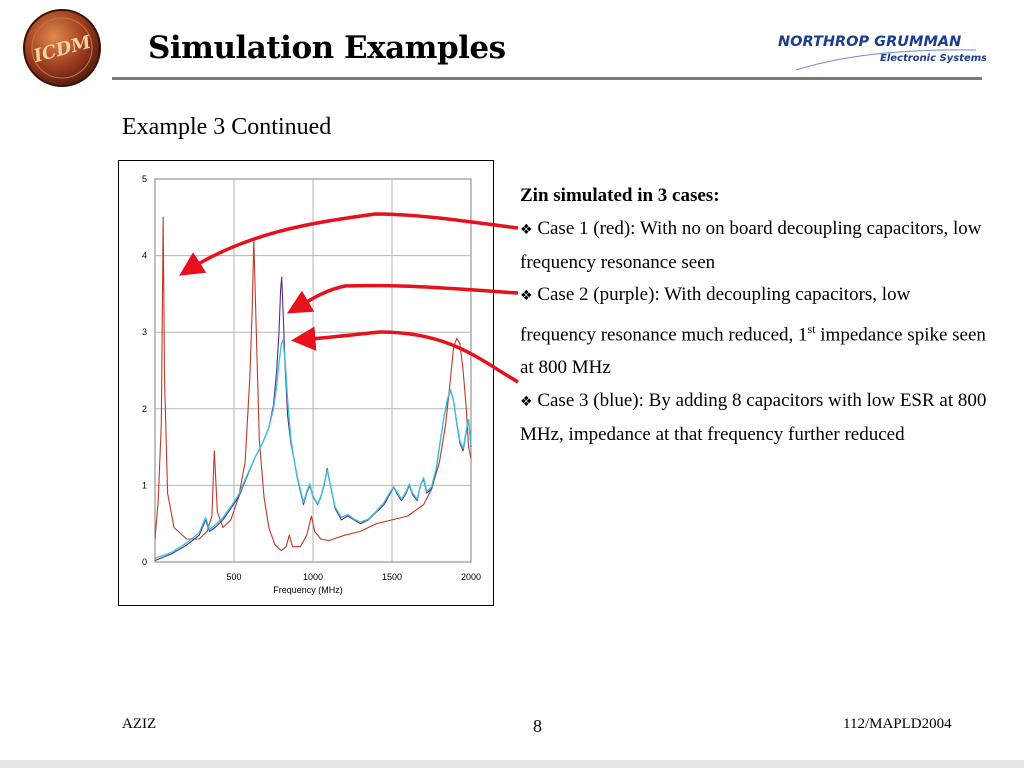 Image resolution: width=1024 pixels, height=768 pixels. I want to click on title-divider, so click(547, 78).